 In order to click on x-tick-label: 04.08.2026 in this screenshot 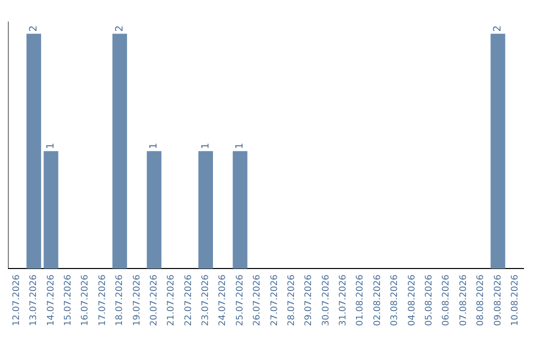, I will do `click(412, 300)`.